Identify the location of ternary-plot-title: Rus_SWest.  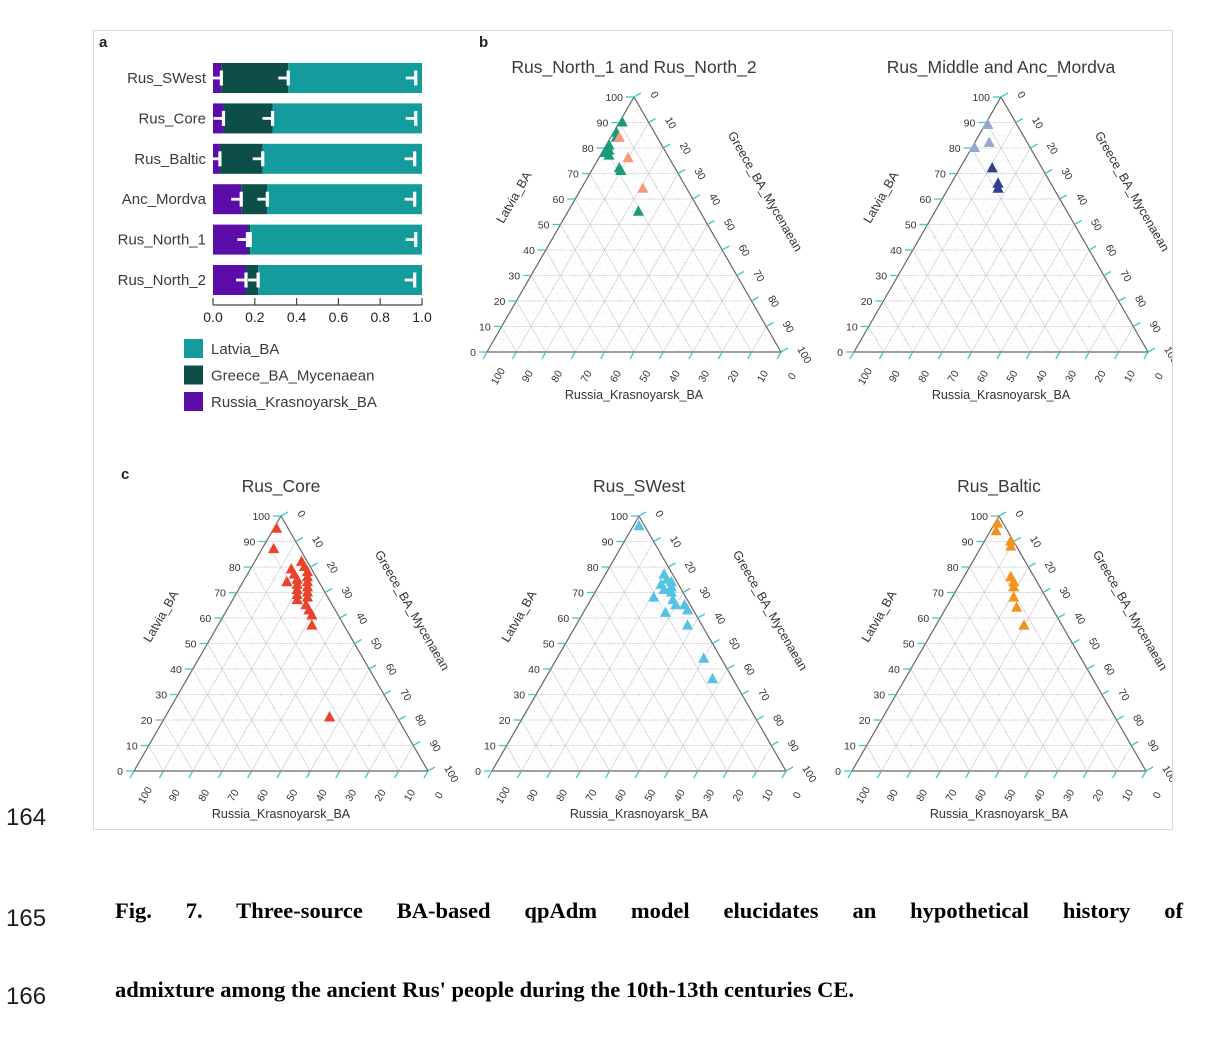
(639, 486).